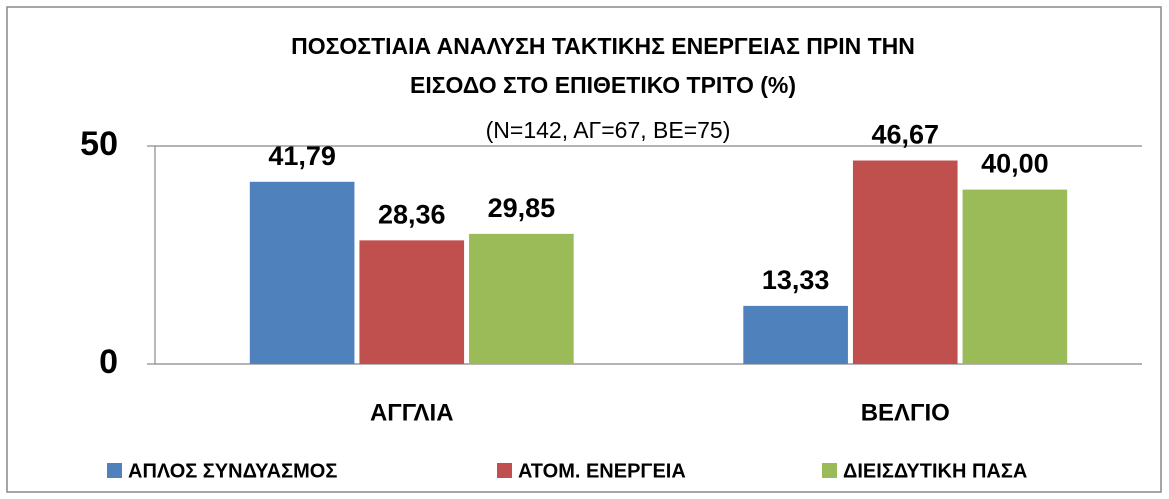 This screenshot has width=1169, height=499. What do you see at coordinates (905, 412) in the screenshot?
I see `x-tick-label: ΒΕΛΓΙΟ` at bounding box center [905, 412].